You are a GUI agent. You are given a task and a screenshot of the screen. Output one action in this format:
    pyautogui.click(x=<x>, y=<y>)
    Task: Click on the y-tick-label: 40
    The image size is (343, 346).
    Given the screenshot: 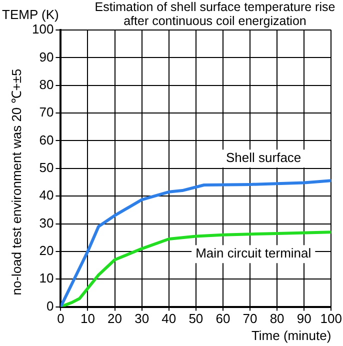 What is the action you would take?
    pyautogui.click(x=46, y=195)
    